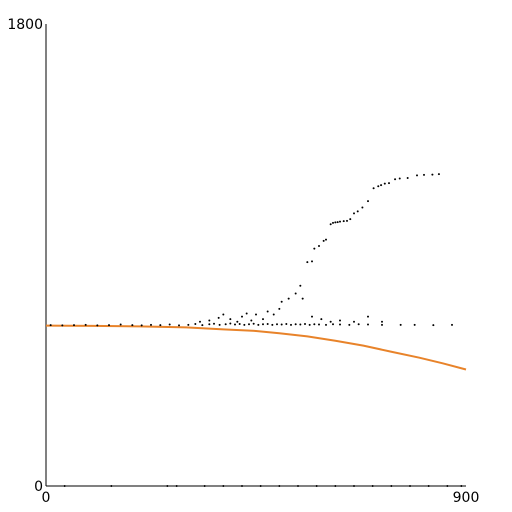 The image size is (512, 512). What do you see at coordinates (261, 498) in the screenshot?
I see `x-ticks: 0 900` at bounding box center [261, 498].